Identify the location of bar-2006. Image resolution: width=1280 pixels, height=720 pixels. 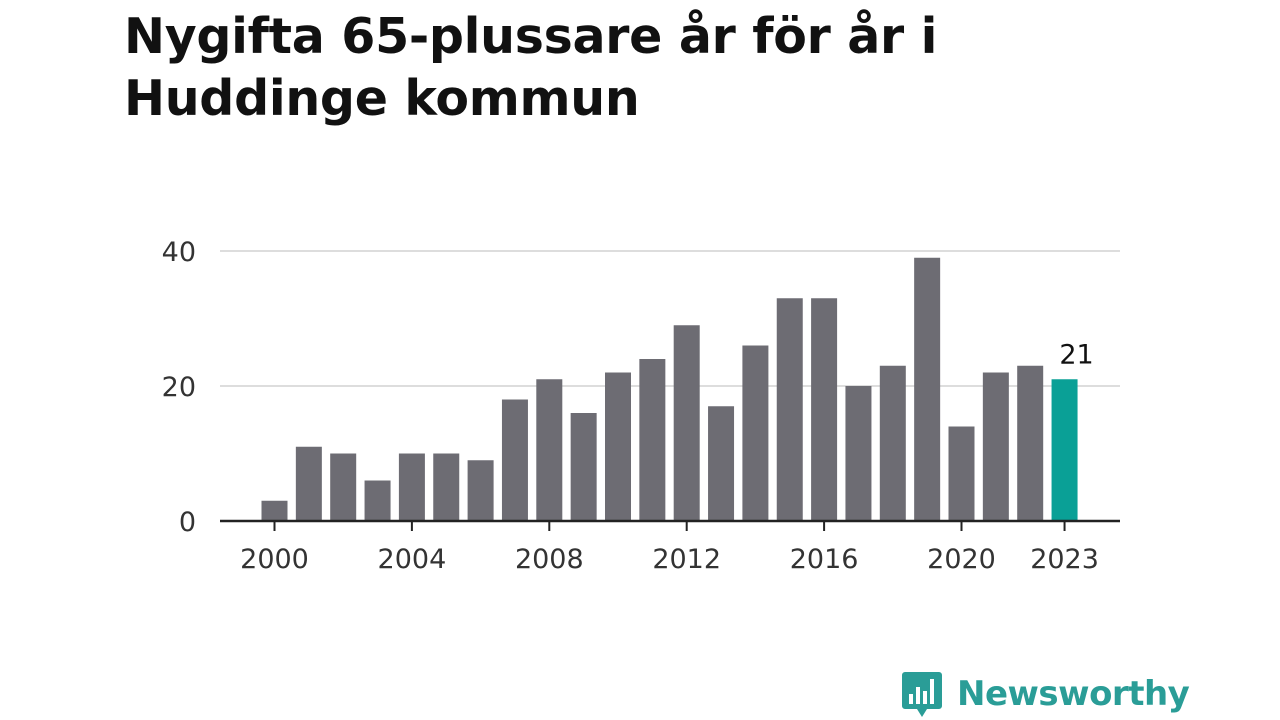
(480, 490).